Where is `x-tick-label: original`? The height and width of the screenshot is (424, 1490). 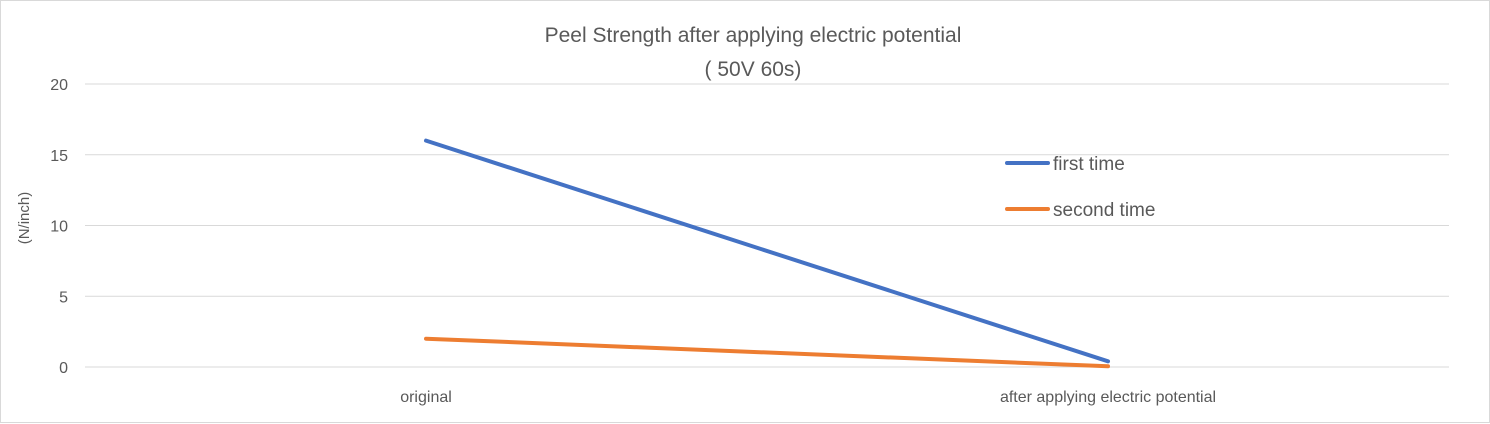 x-tick-label: original is located at coordinates (426, 397).